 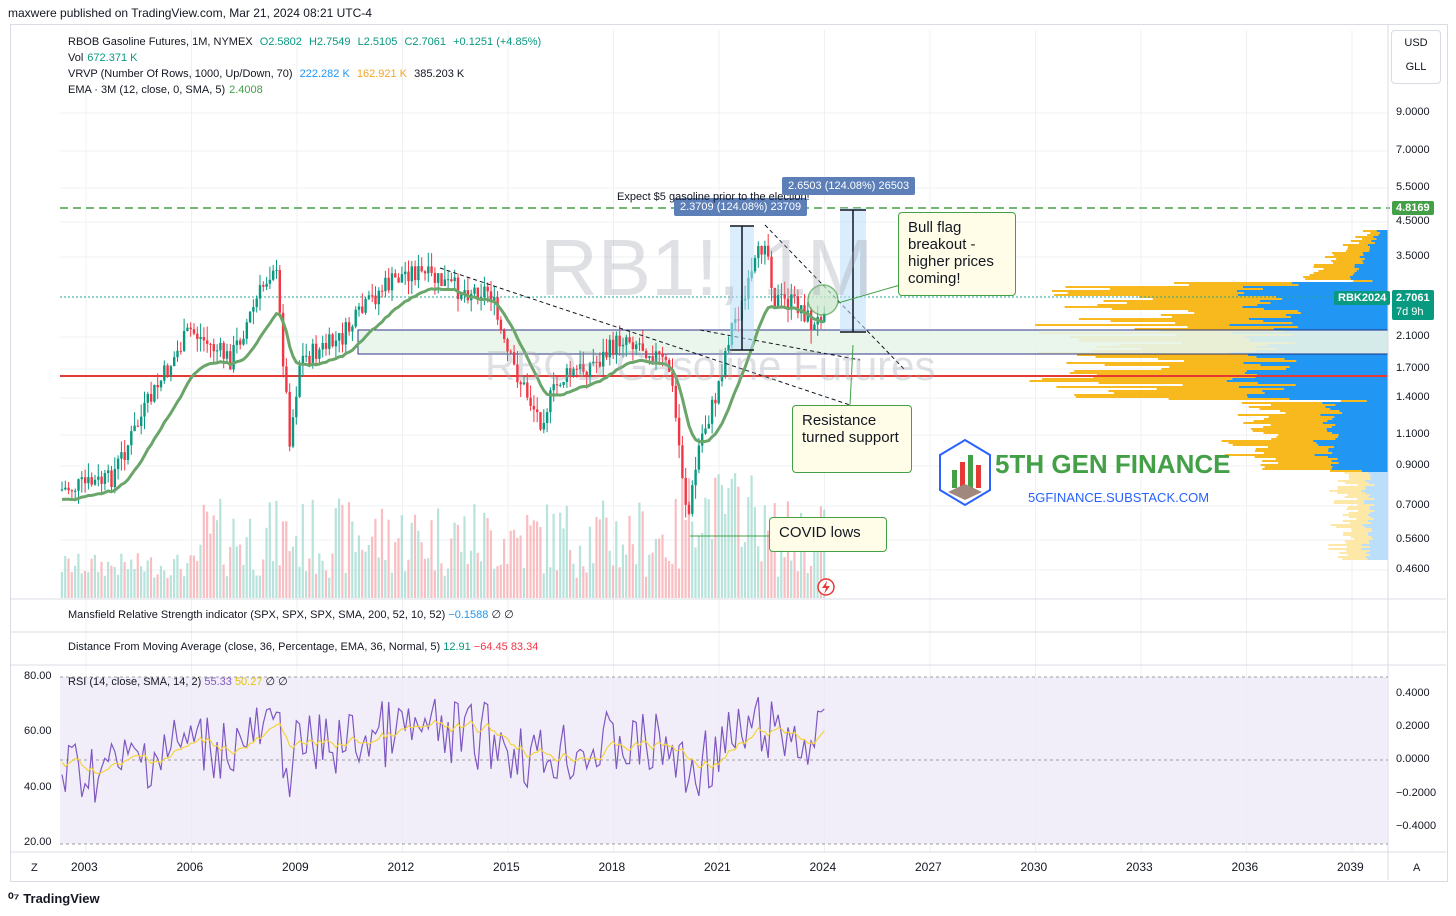 What do you see at coordinates (1417, 868) in the screenshot?
I see `auto-scale-button: A` at bounding box center [1417, 868].